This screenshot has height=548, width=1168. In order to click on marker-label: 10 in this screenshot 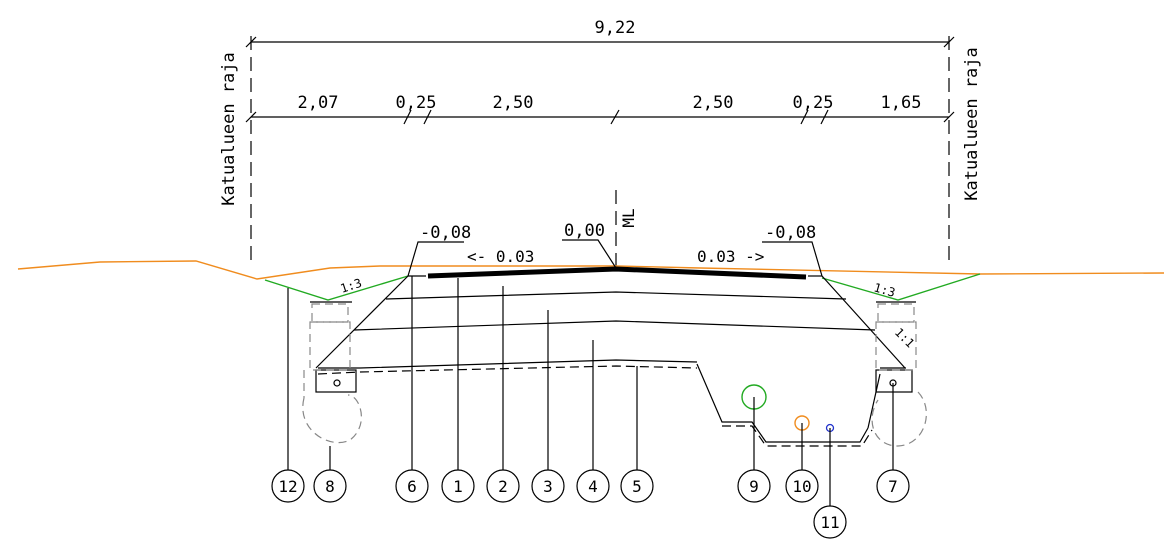, I will do `click(801, 486)`.